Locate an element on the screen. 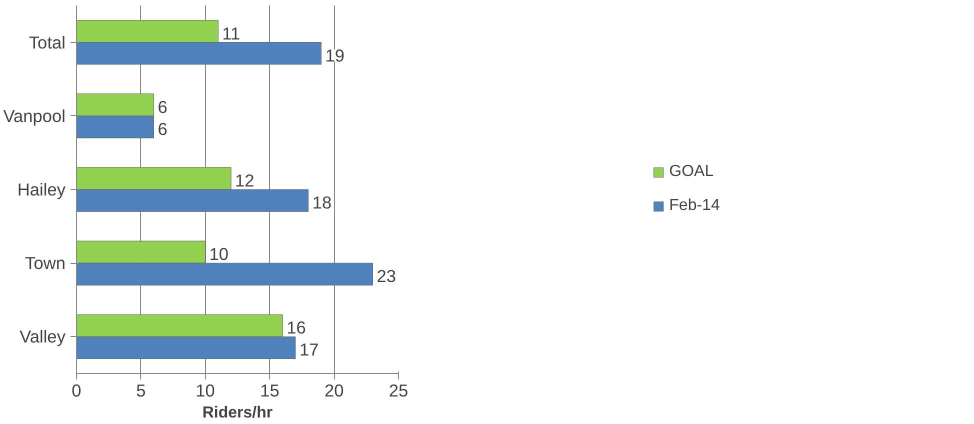  y-tick-label: Vanpool is located at coordinates (34, 116).